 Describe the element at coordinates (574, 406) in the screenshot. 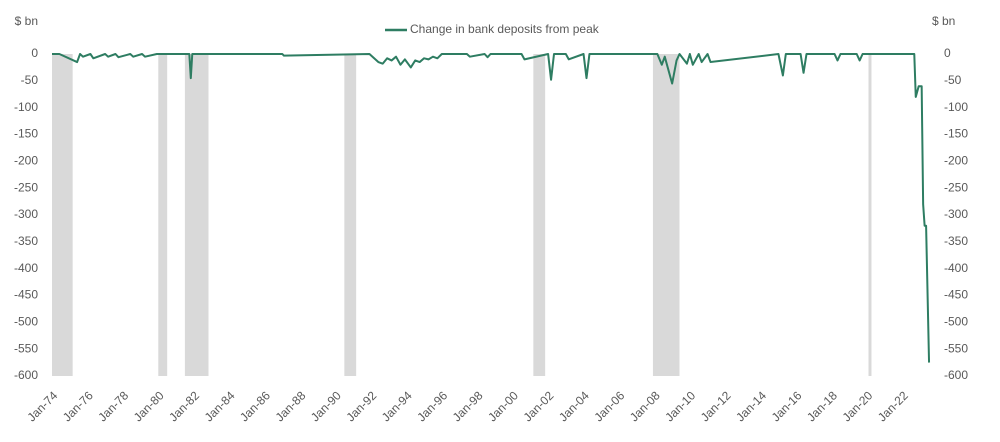

I see `x-tick-label: Jan-04` at that location.